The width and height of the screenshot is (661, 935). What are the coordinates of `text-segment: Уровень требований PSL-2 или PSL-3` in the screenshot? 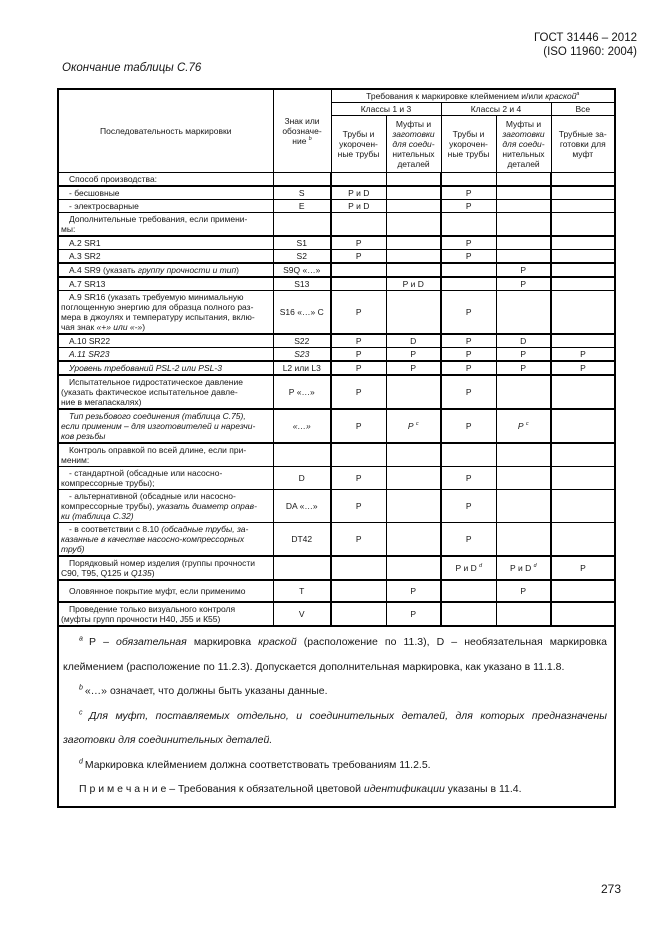 It's located at (145, 368).